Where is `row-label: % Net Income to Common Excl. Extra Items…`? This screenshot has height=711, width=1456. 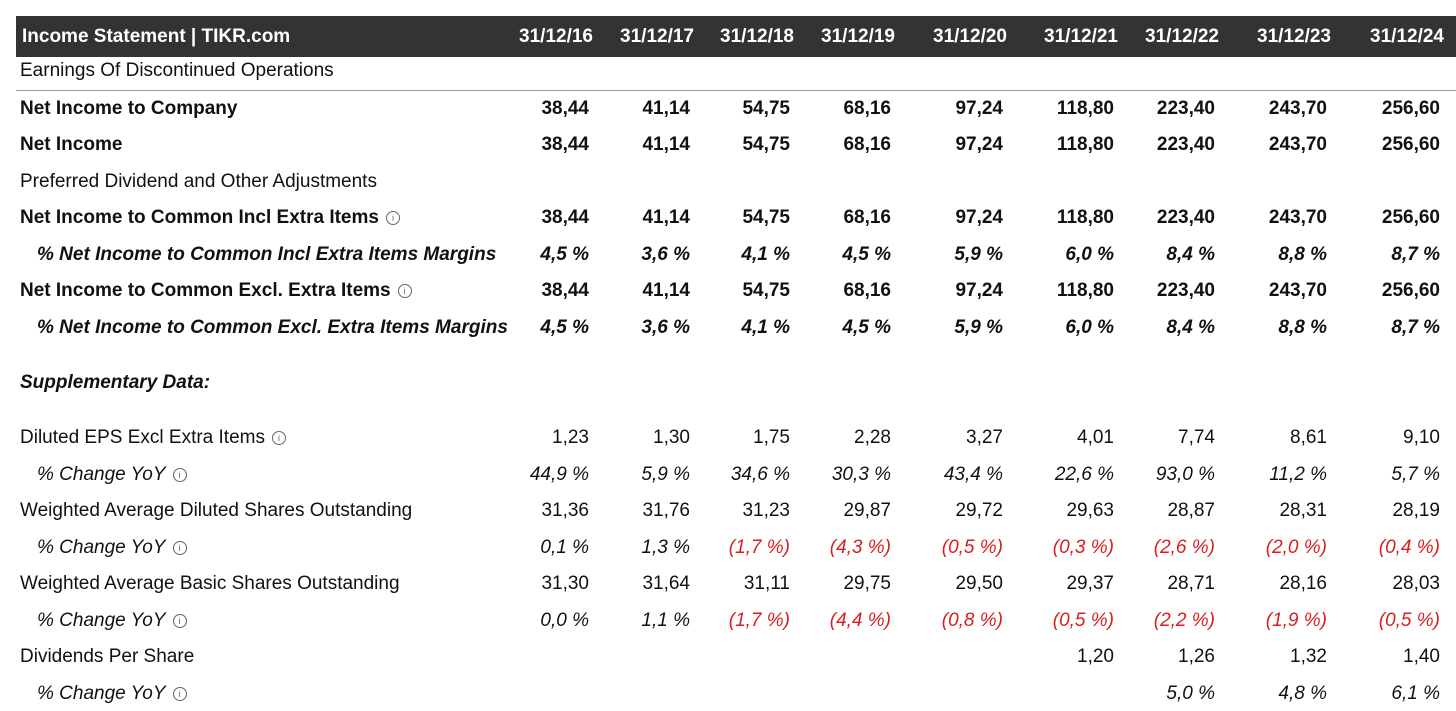 row-label: % Net Income to Common Excl. Extra Items… is located at coordinates (264, 328).